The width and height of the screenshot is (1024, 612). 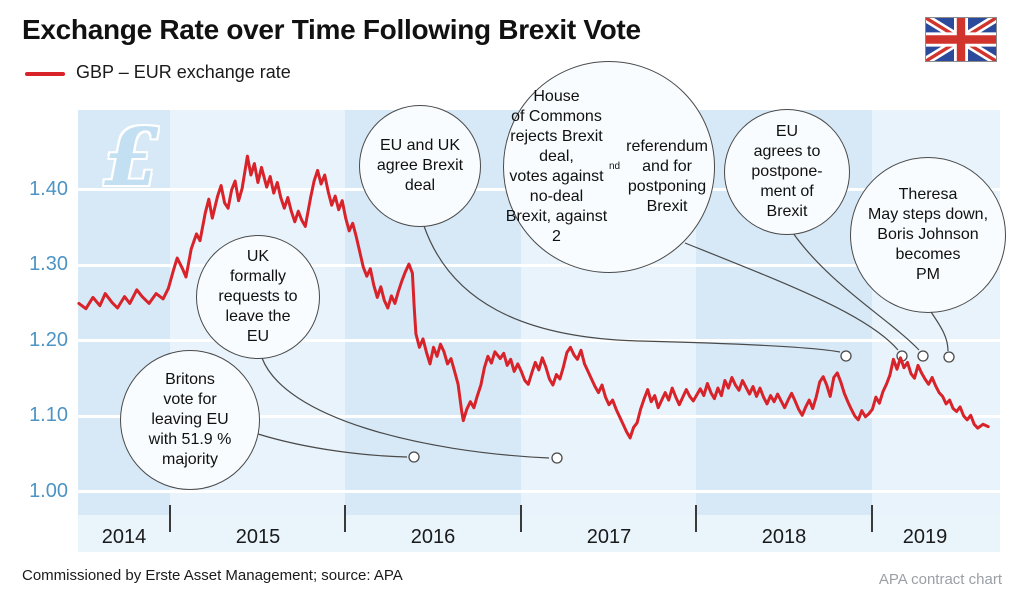 I want to click on y-tick-label: 1.10, so click(x=48, y=415).